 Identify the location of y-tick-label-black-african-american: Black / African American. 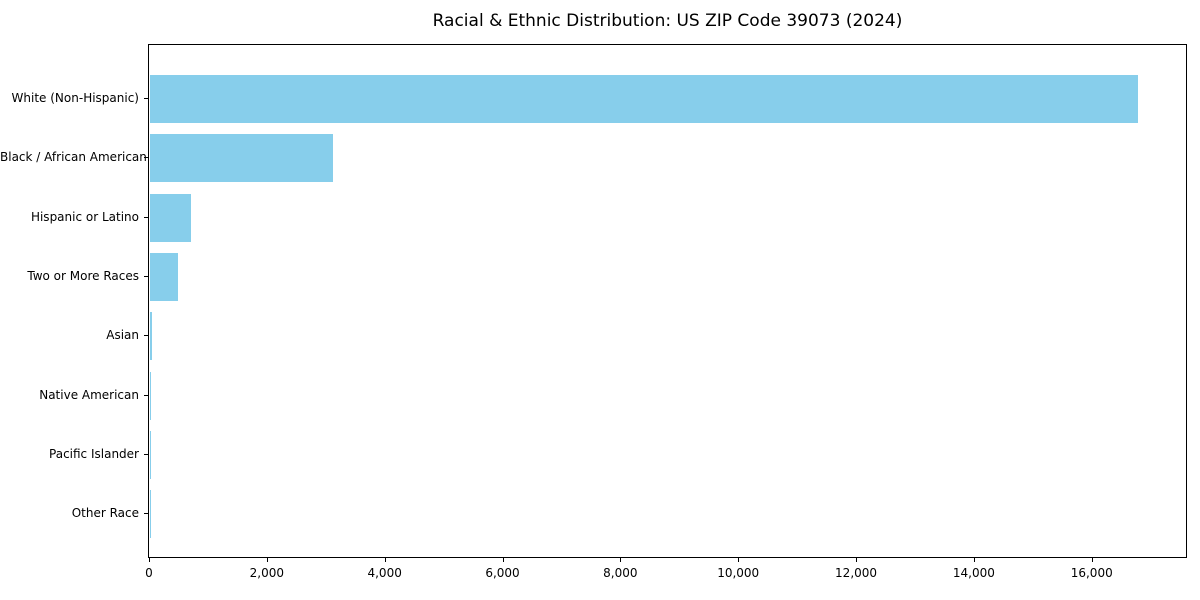
(73, 157).